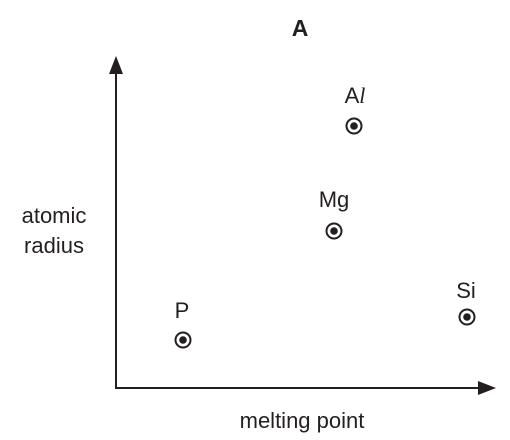  Describe the element at coordinates (54, 245) in the screenshot. I see `y-axis-label-line-2: radius` at that location.